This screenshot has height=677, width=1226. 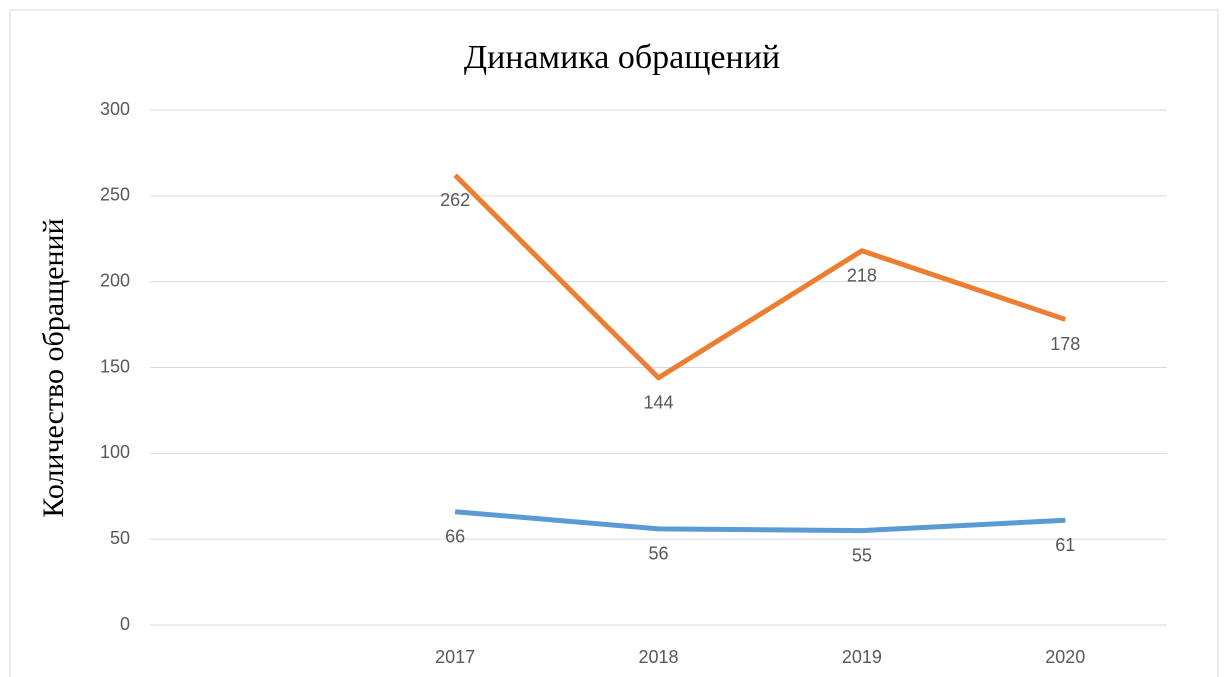 What do you see at coordinates (115, 280) in the screenshot?
I see `y-tick-label: 200` at bounding box center [115, 280].